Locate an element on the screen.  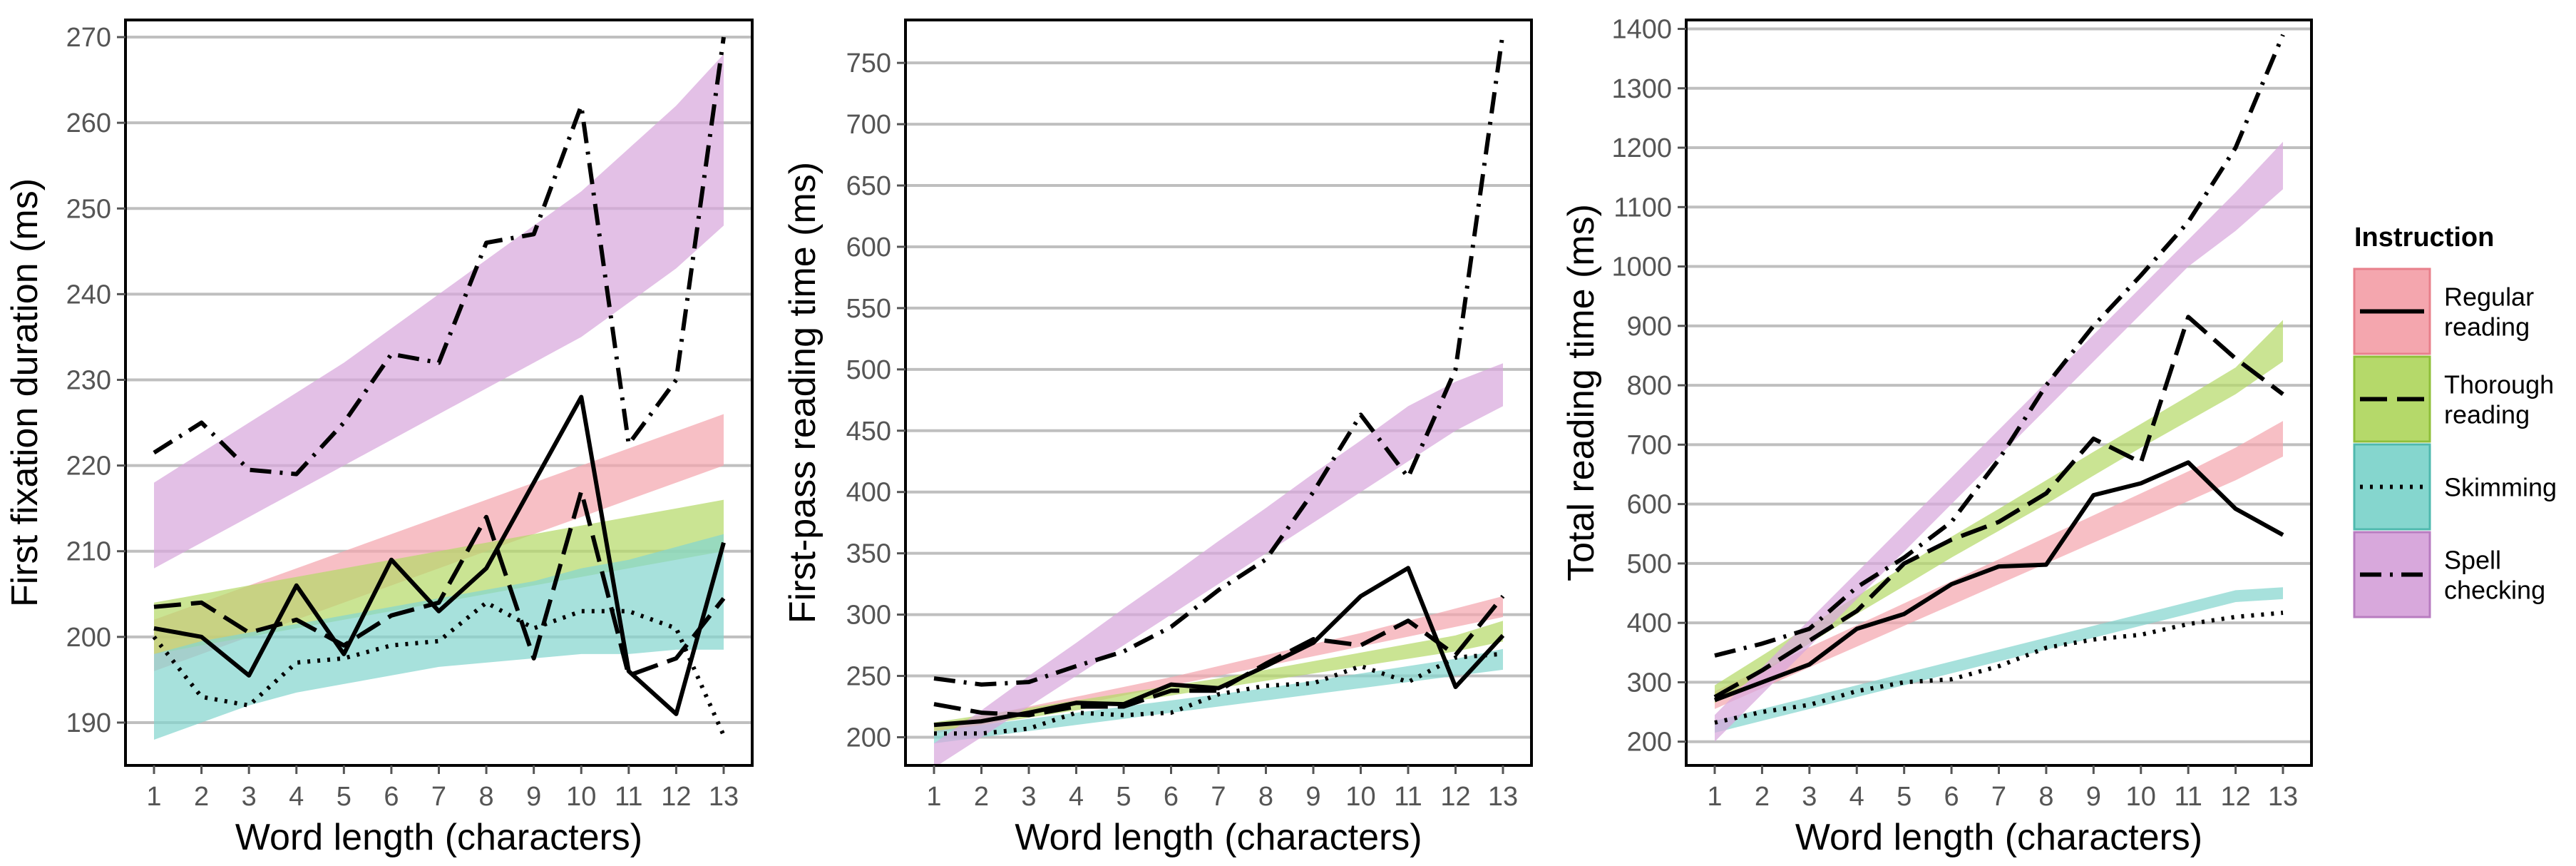
y-tick-label: 220 is located at coordinates (88, 467).